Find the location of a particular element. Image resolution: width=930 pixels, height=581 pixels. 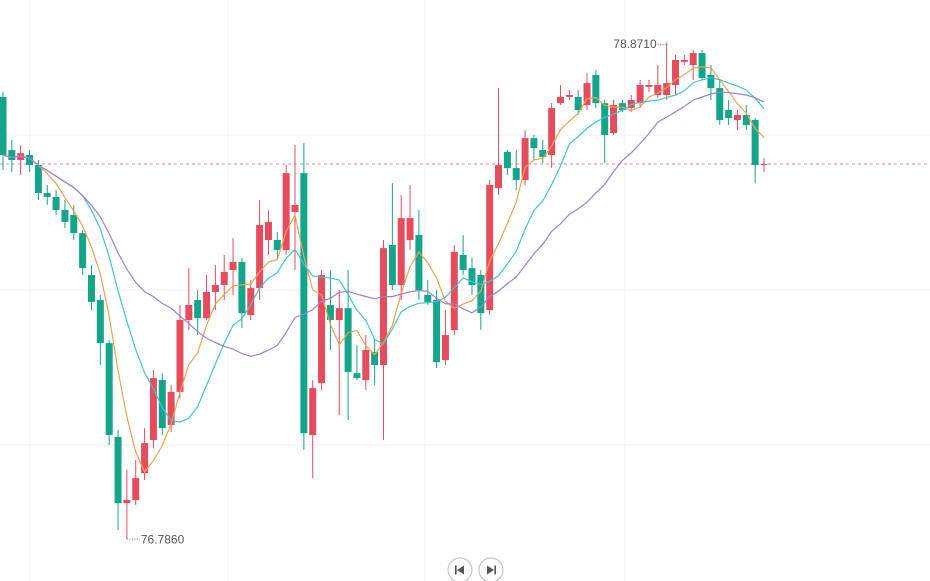

next-button is located at coordinates (491, 569).